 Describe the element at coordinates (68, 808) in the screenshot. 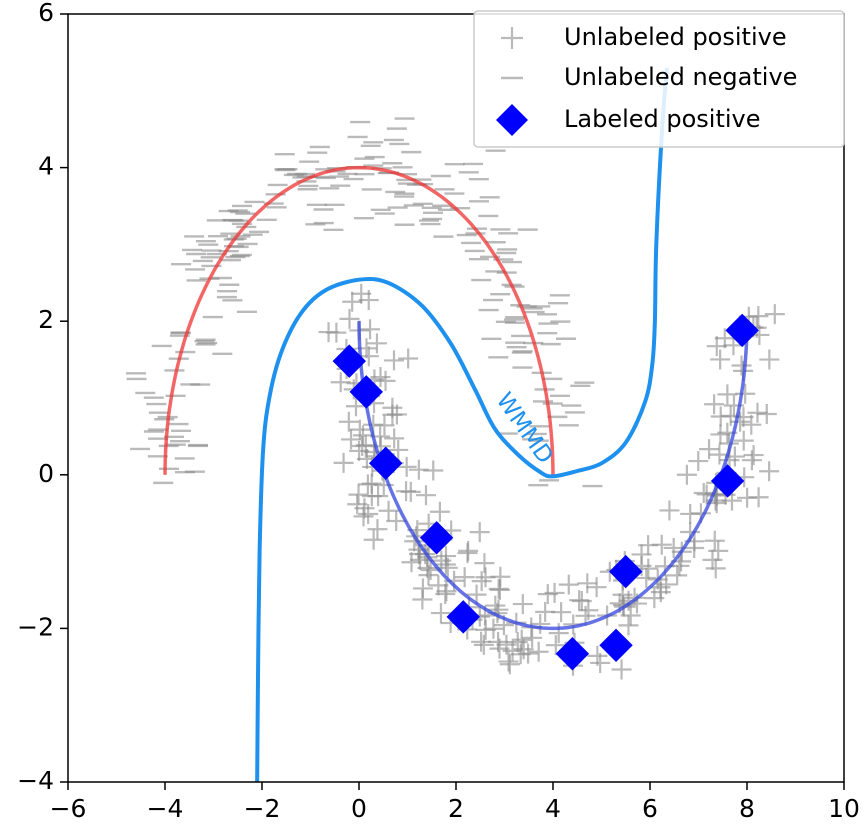

I see `x-tick-label: −6` at that location.